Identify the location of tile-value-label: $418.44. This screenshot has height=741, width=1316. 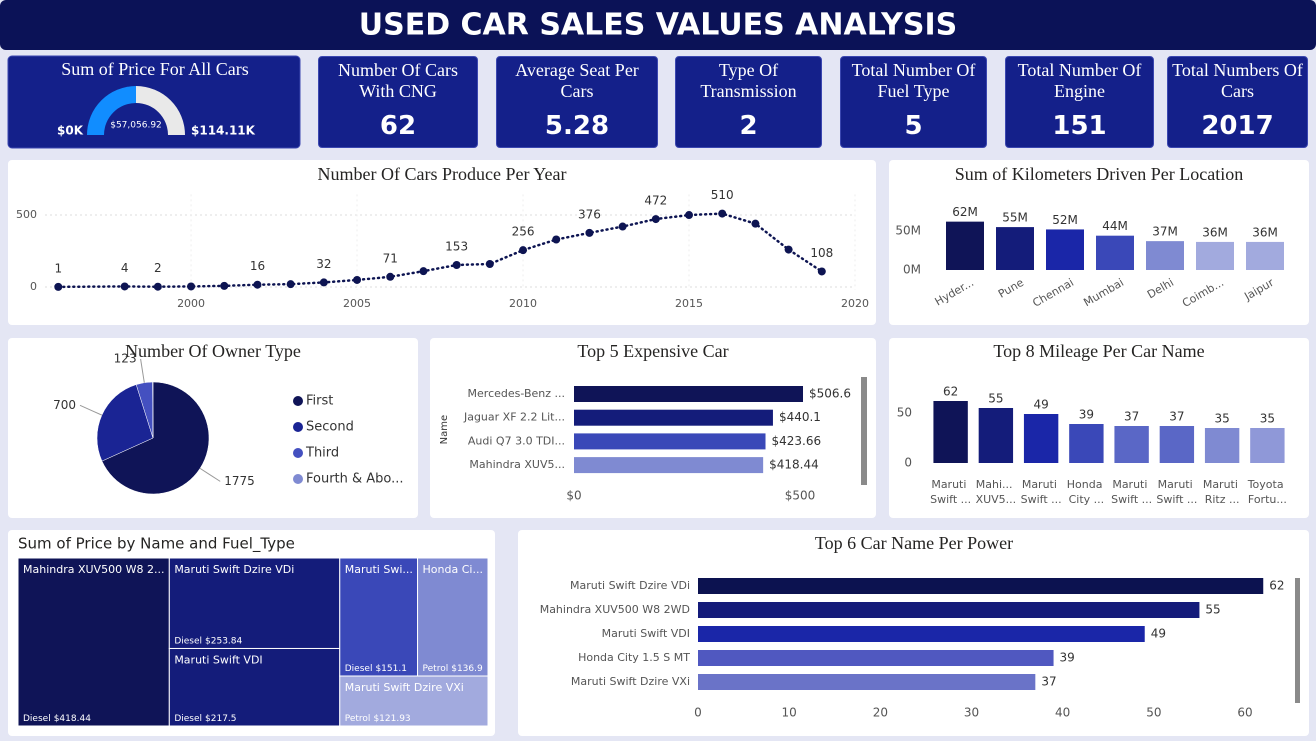
(72, 719).